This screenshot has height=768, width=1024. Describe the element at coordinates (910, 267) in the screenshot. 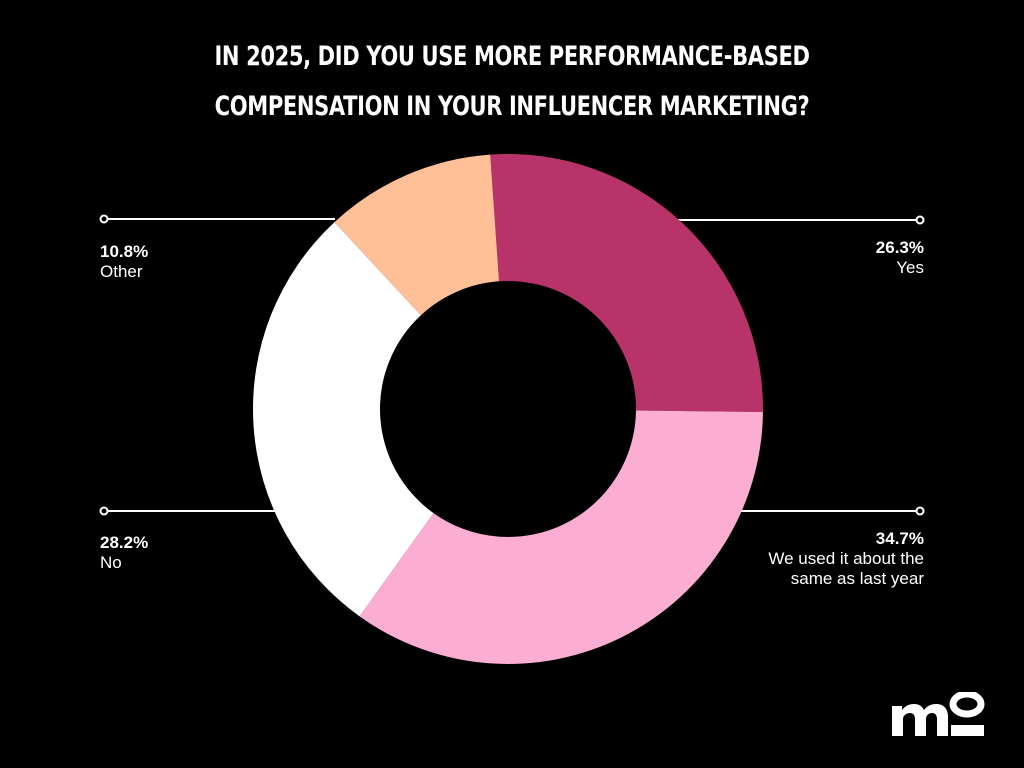

I see `label-yes-name: Yes` at that location.